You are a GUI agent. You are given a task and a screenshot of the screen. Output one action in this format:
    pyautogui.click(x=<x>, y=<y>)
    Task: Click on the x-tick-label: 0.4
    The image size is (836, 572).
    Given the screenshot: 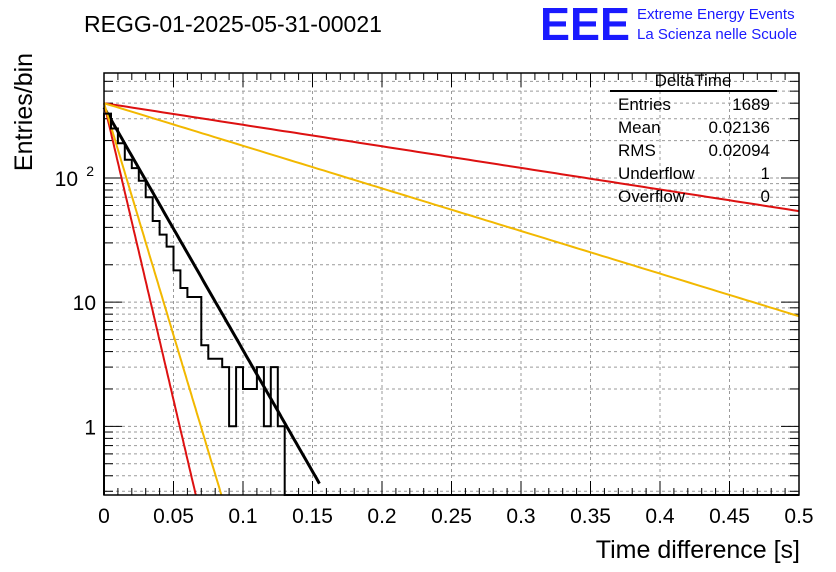 What is the action you would take?
    pyautogui.click(x=660, y=516)
    